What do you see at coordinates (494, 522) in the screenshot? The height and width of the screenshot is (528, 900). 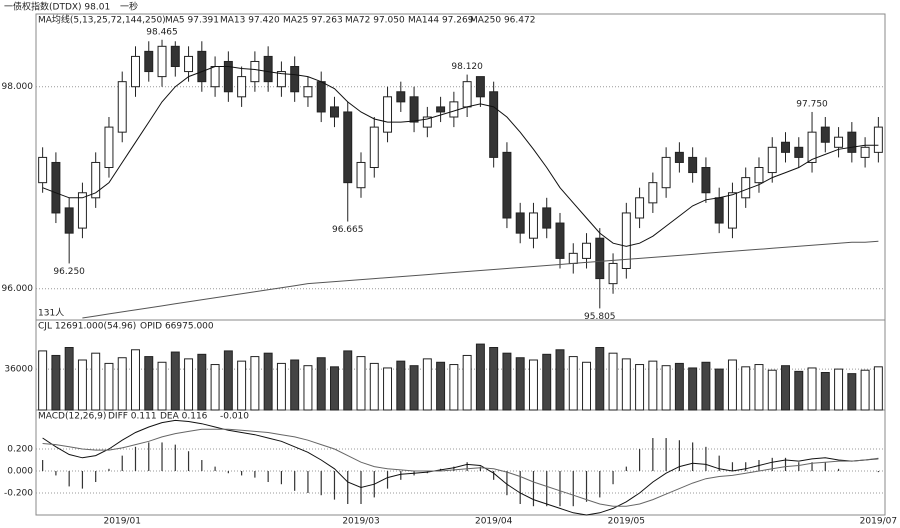 I see `x-tick-label: 2019/04` at bounding box center [494, 522].